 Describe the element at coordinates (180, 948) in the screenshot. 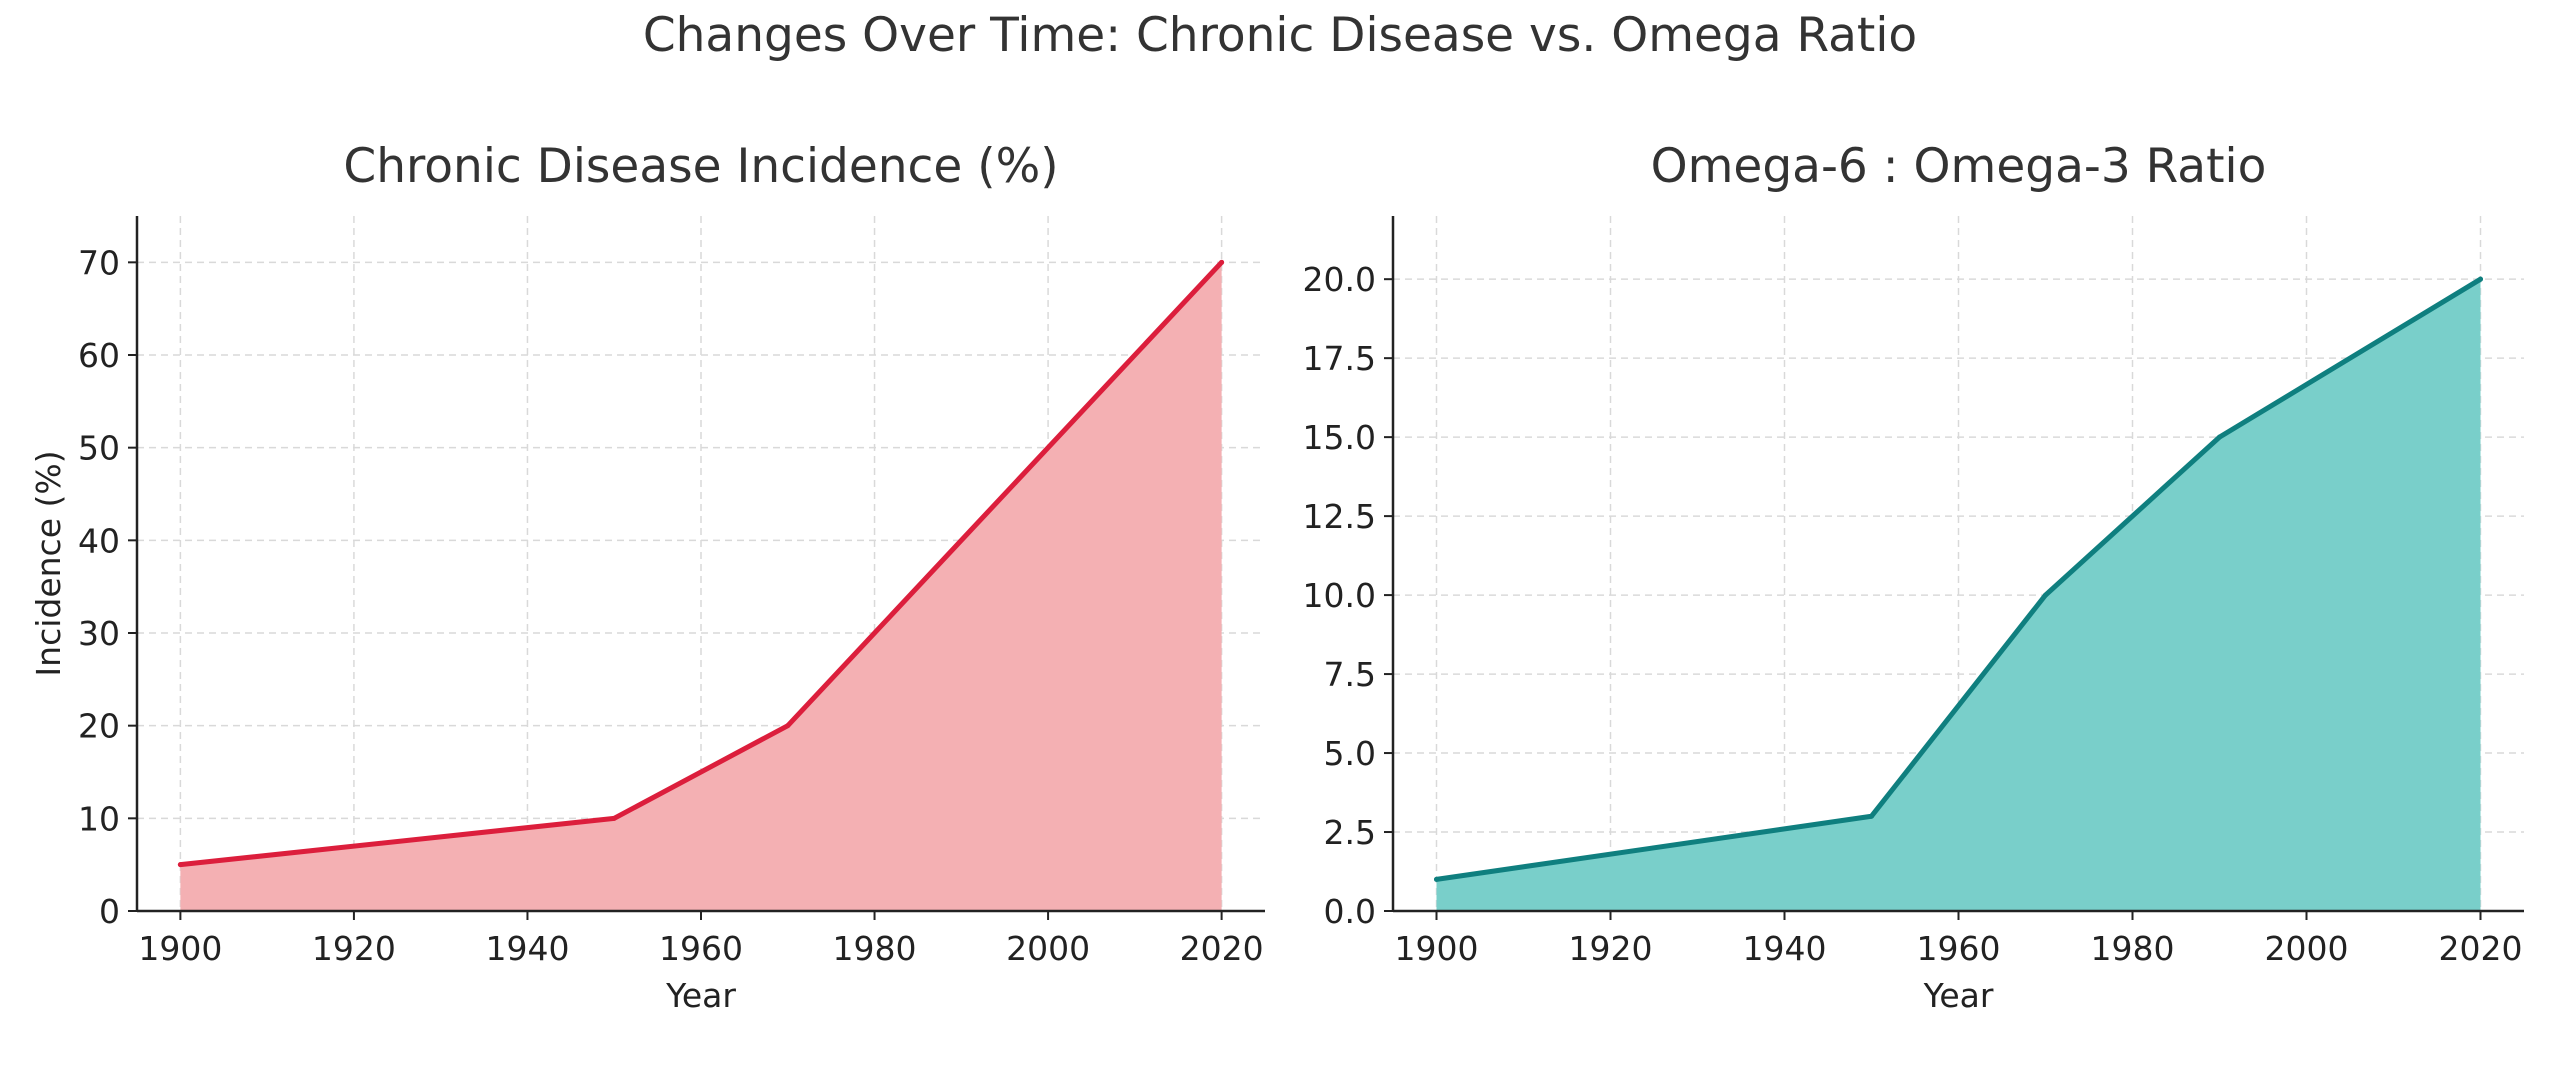

I see `panel1-xtick-label-1900: 1900` at that location.